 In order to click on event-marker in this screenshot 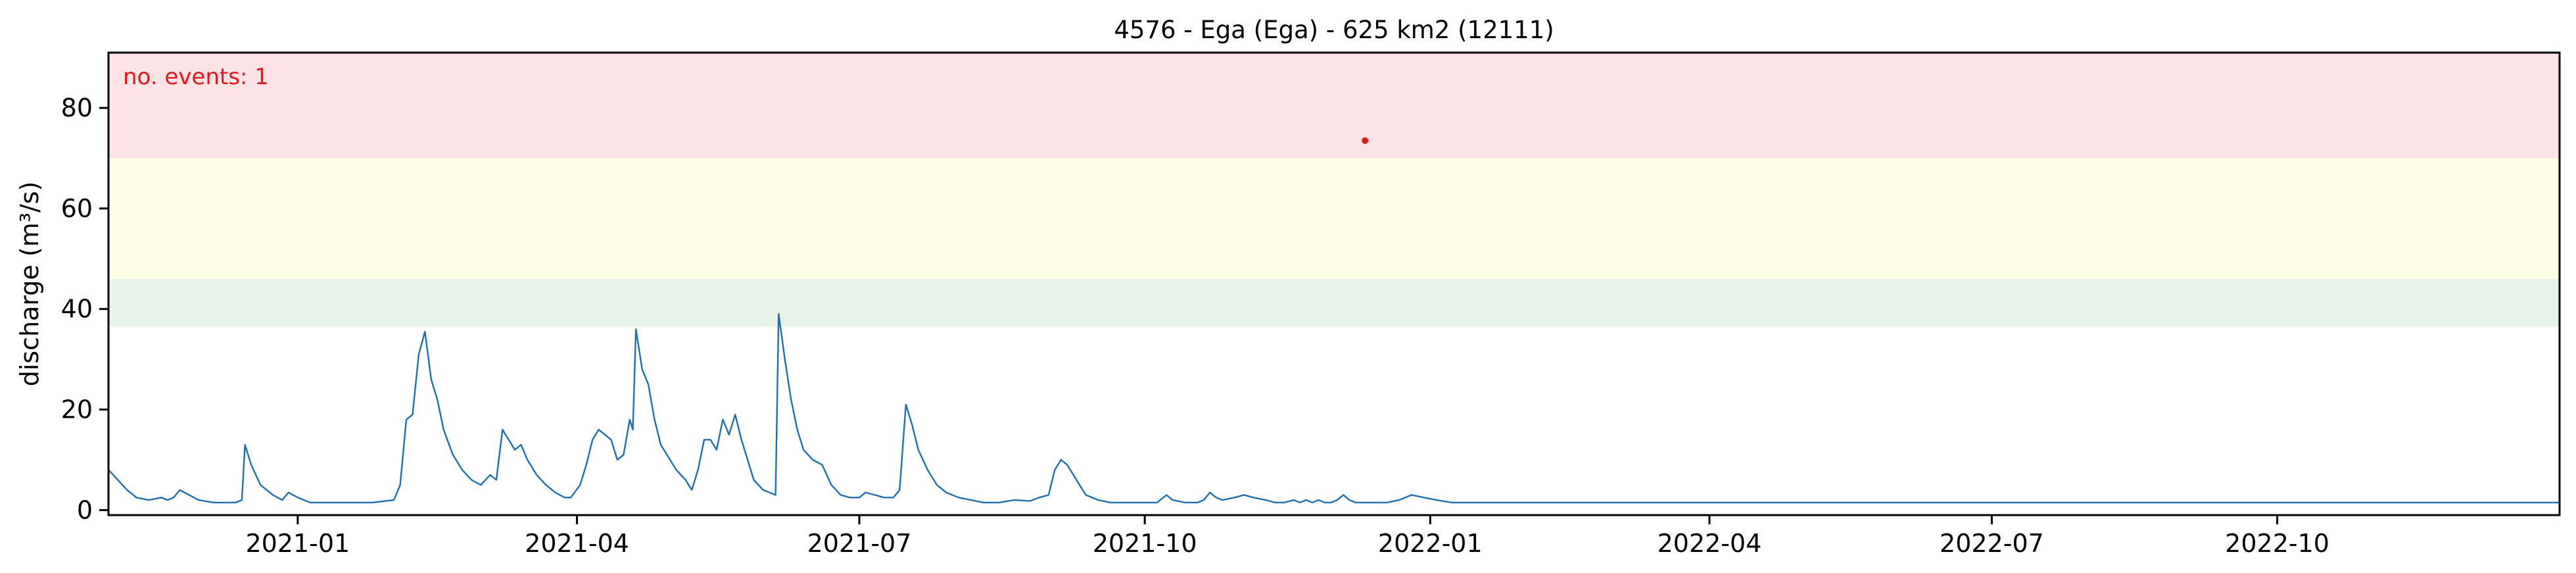, I will do `click(1365, 140)`.